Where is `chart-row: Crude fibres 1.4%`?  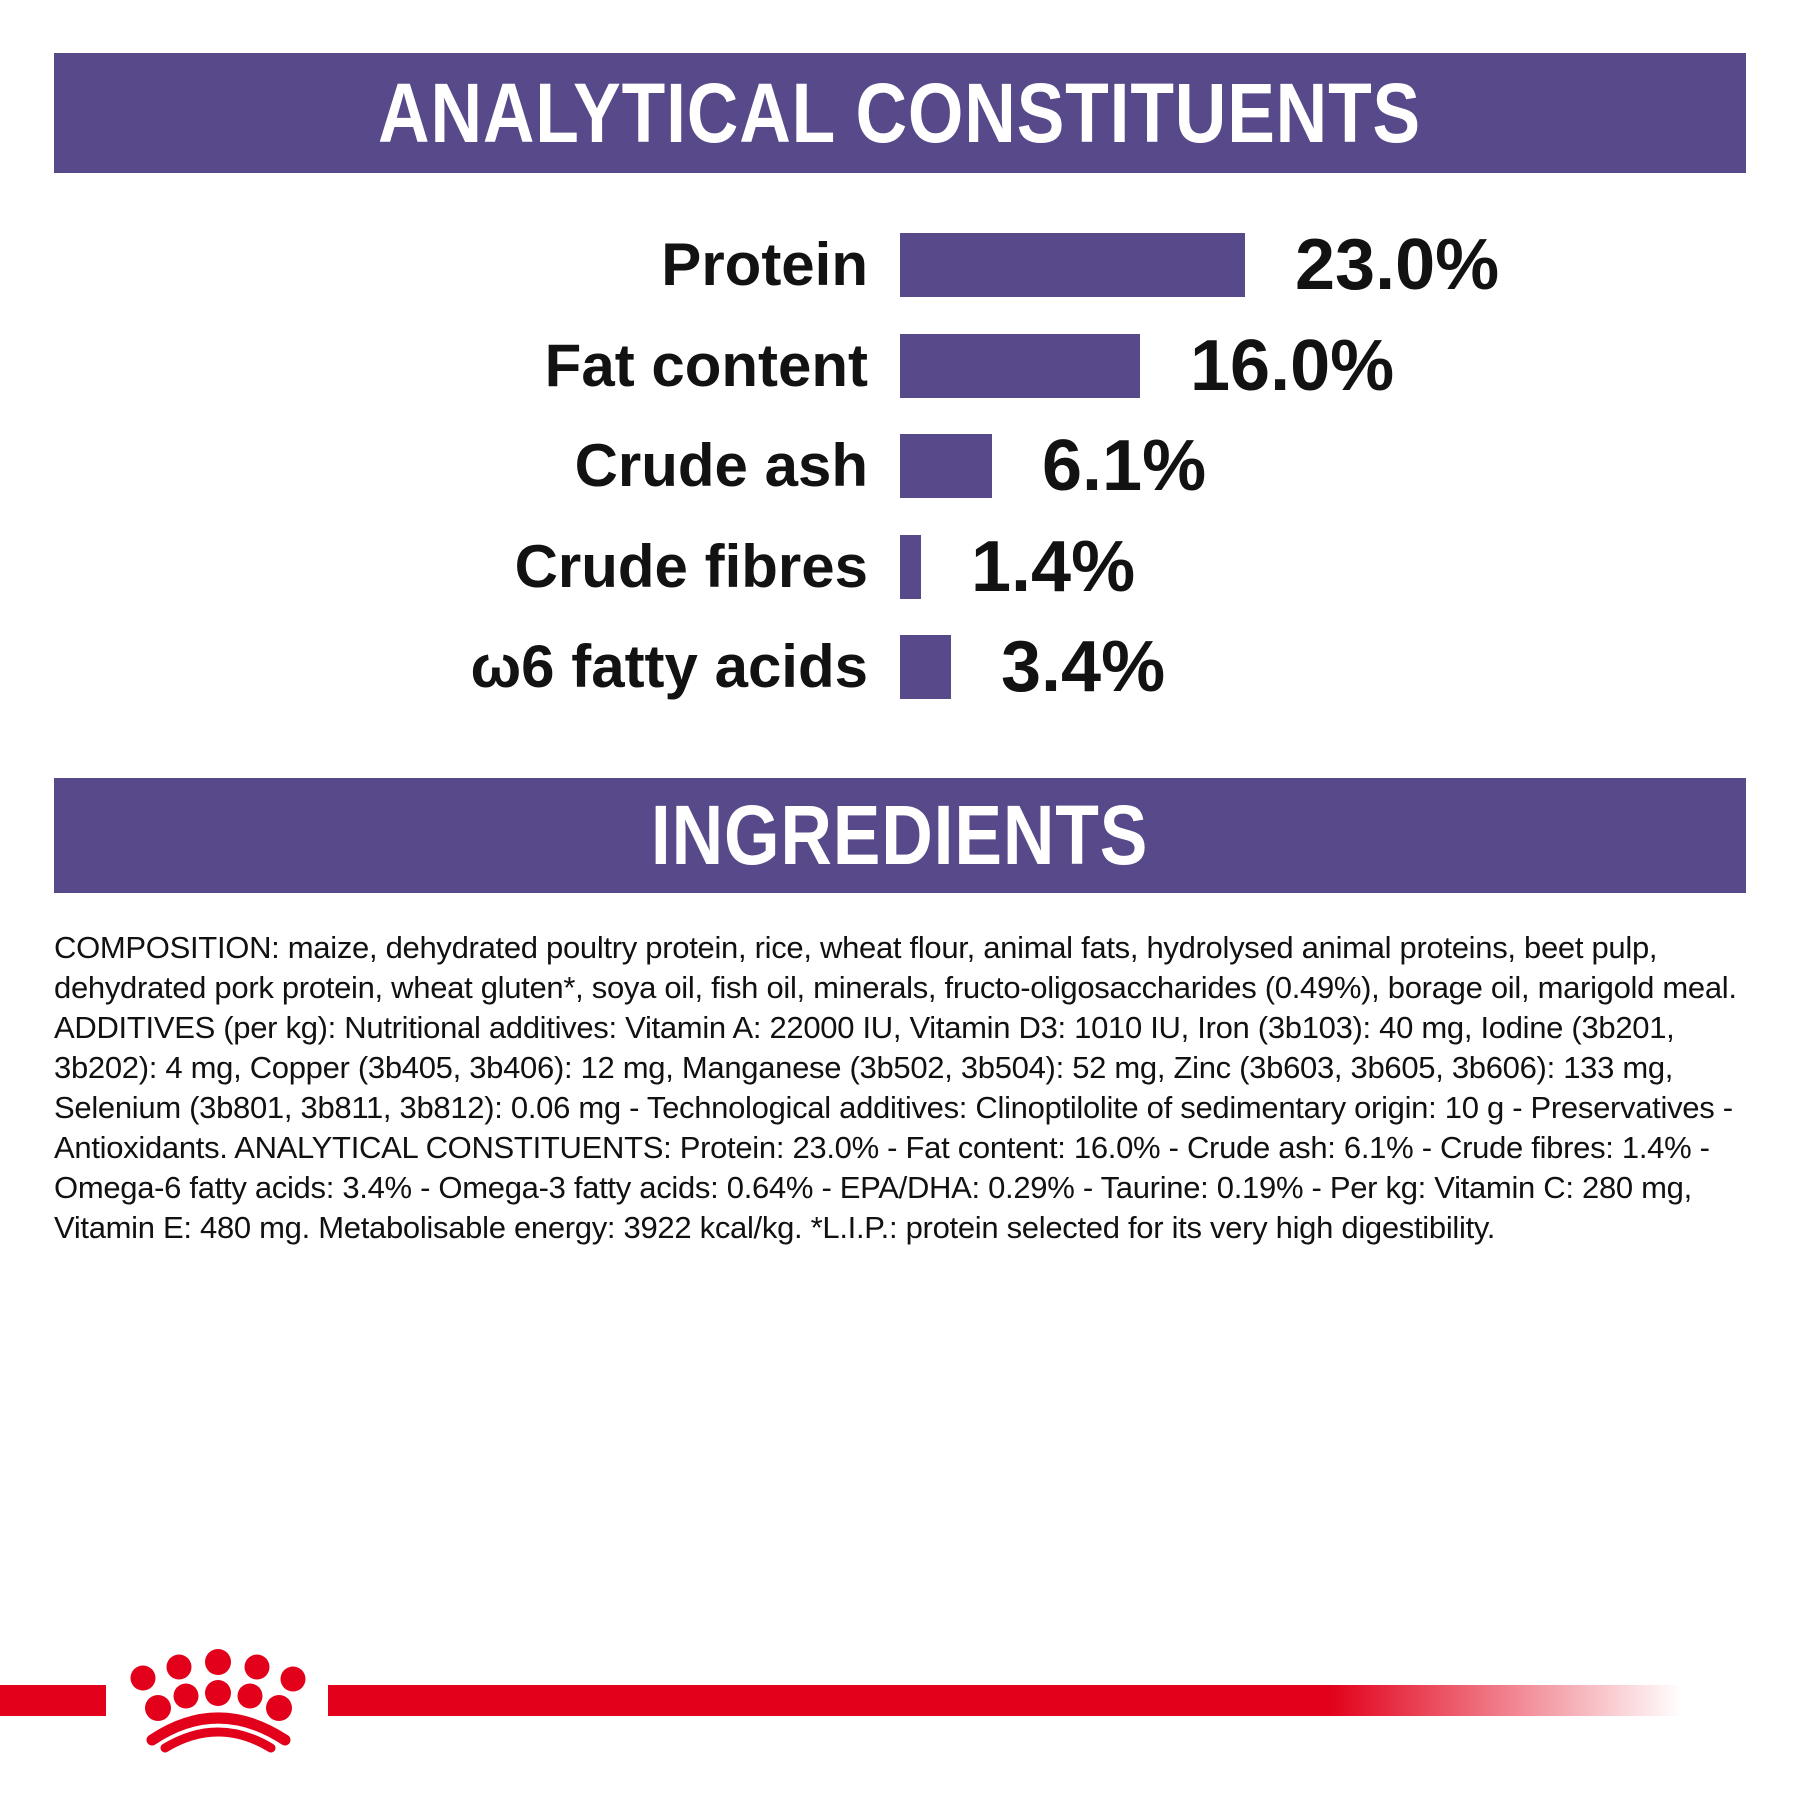
chart-row: Crude fibres 1.4% is located at coordinates (900, 567).